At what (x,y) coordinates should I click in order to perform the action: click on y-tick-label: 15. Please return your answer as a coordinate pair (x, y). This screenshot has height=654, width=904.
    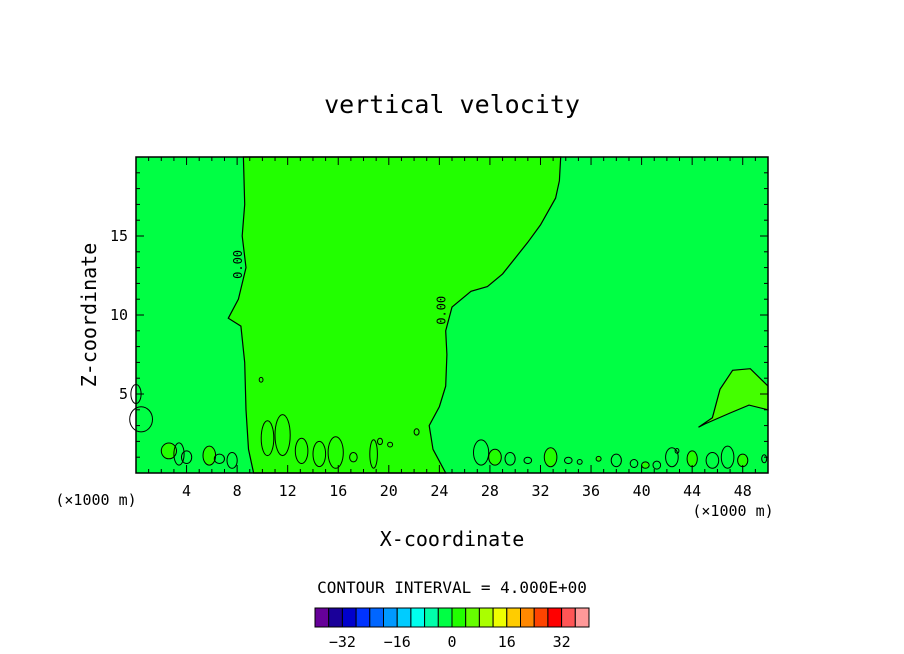
    Looking at the image, I should click on (119, 236).